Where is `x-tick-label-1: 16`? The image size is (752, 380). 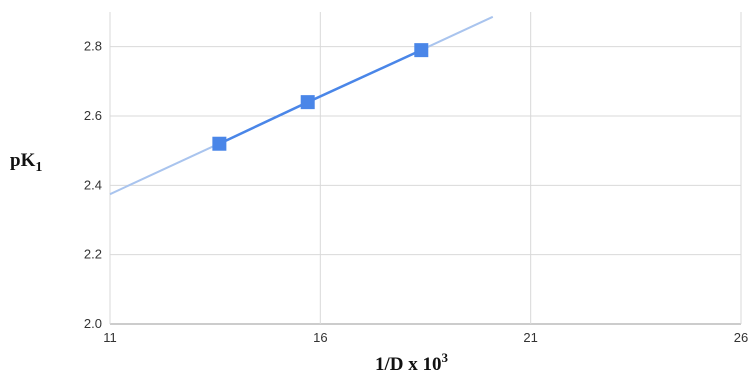
x-tick-label-1: 16 is located at coordinates (320, 337).